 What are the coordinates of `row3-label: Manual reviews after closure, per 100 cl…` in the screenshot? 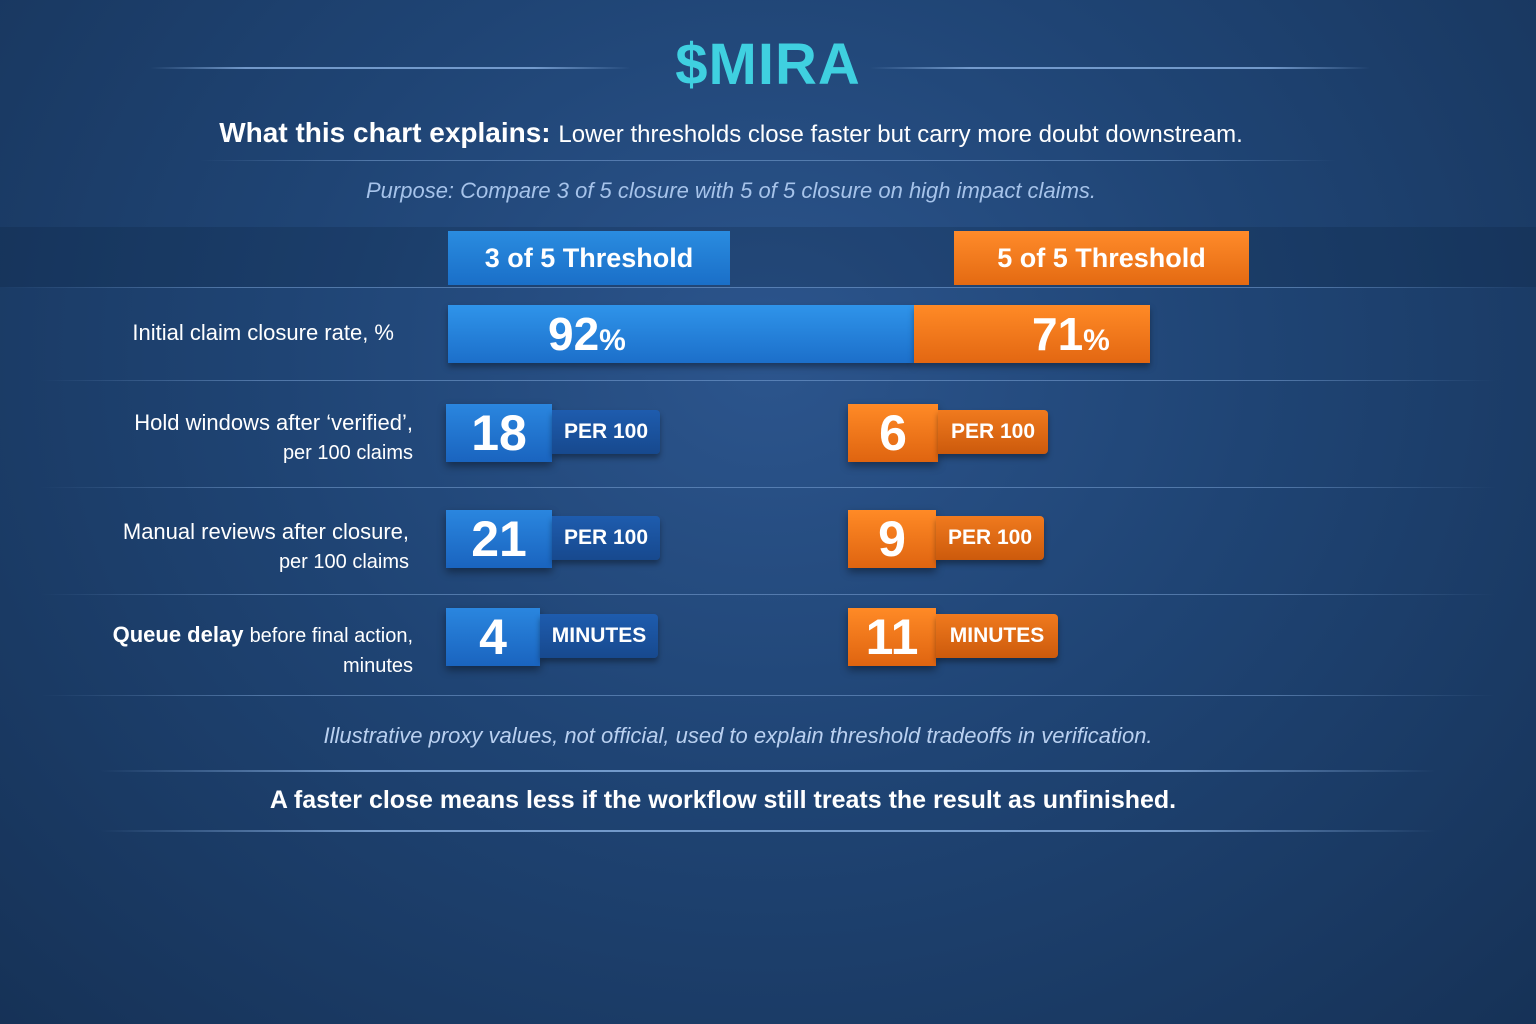 It's located at (234, 547).